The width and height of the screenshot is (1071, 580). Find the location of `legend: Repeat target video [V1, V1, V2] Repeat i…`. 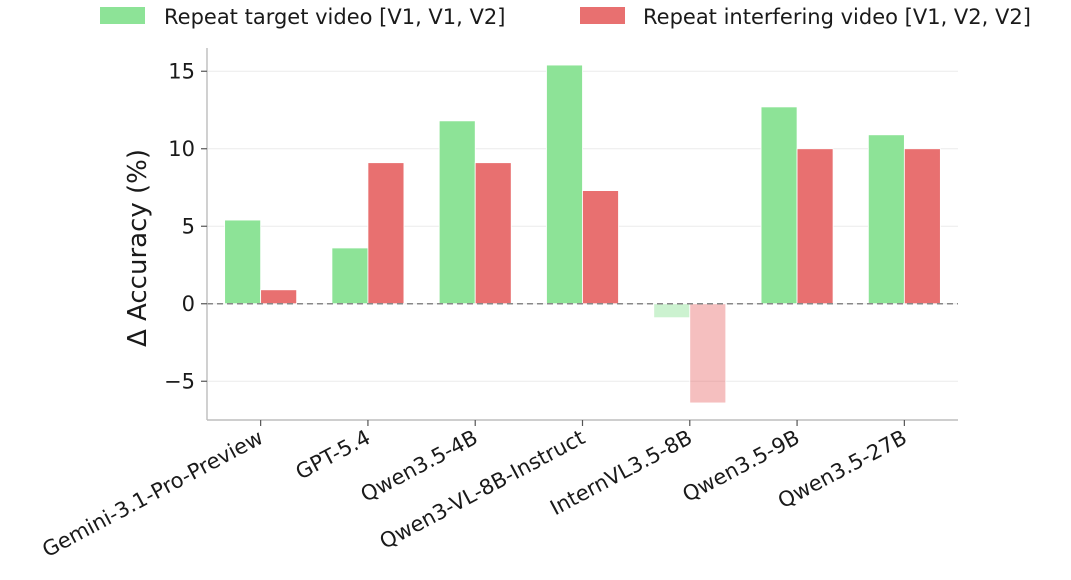

legend: Repeat target video [V1, V1, V2] Repeat i… is located at coordinates (565, 17).